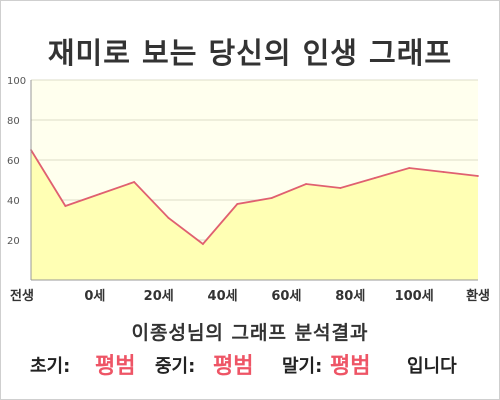  I want to click on late-value: 평범, so click(350, 366).